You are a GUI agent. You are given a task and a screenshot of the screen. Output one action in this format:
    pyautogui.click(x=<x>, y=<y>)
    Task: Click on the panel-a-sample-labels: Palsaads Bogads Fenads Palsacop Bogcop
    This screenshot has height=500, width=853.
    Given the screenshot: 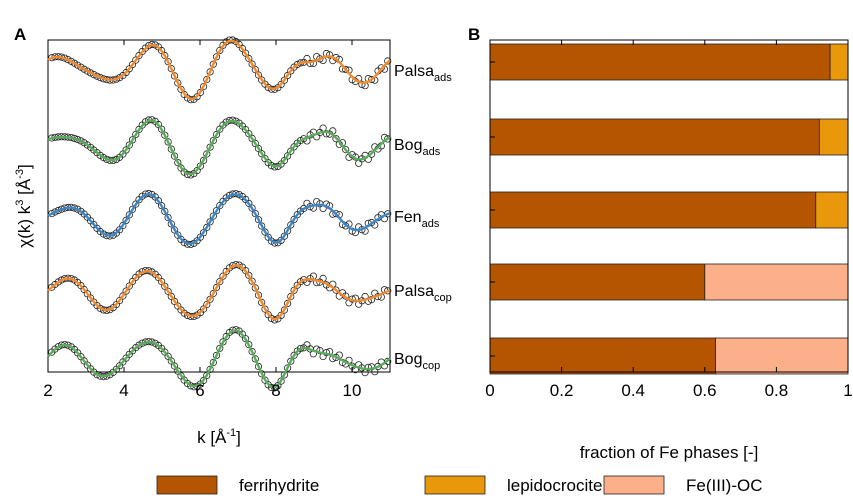 What is the action you would take?
    pyautogui.click(x=423, y=217)
    